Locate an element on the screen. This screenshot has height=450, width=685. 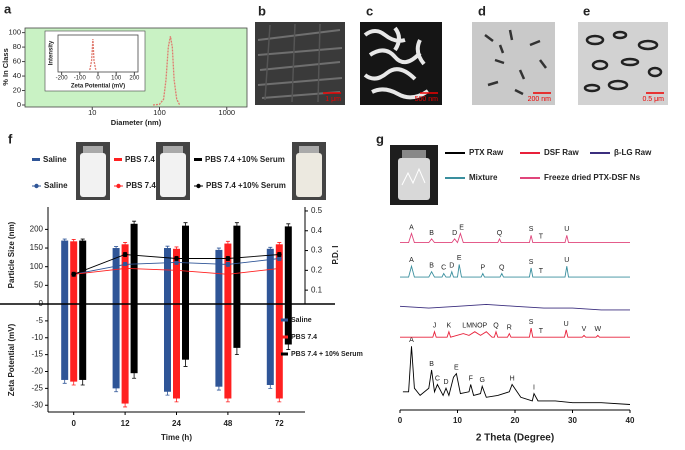
legend-label: PBS 7.4 +10% Serum is located at coordinates (246, 185).